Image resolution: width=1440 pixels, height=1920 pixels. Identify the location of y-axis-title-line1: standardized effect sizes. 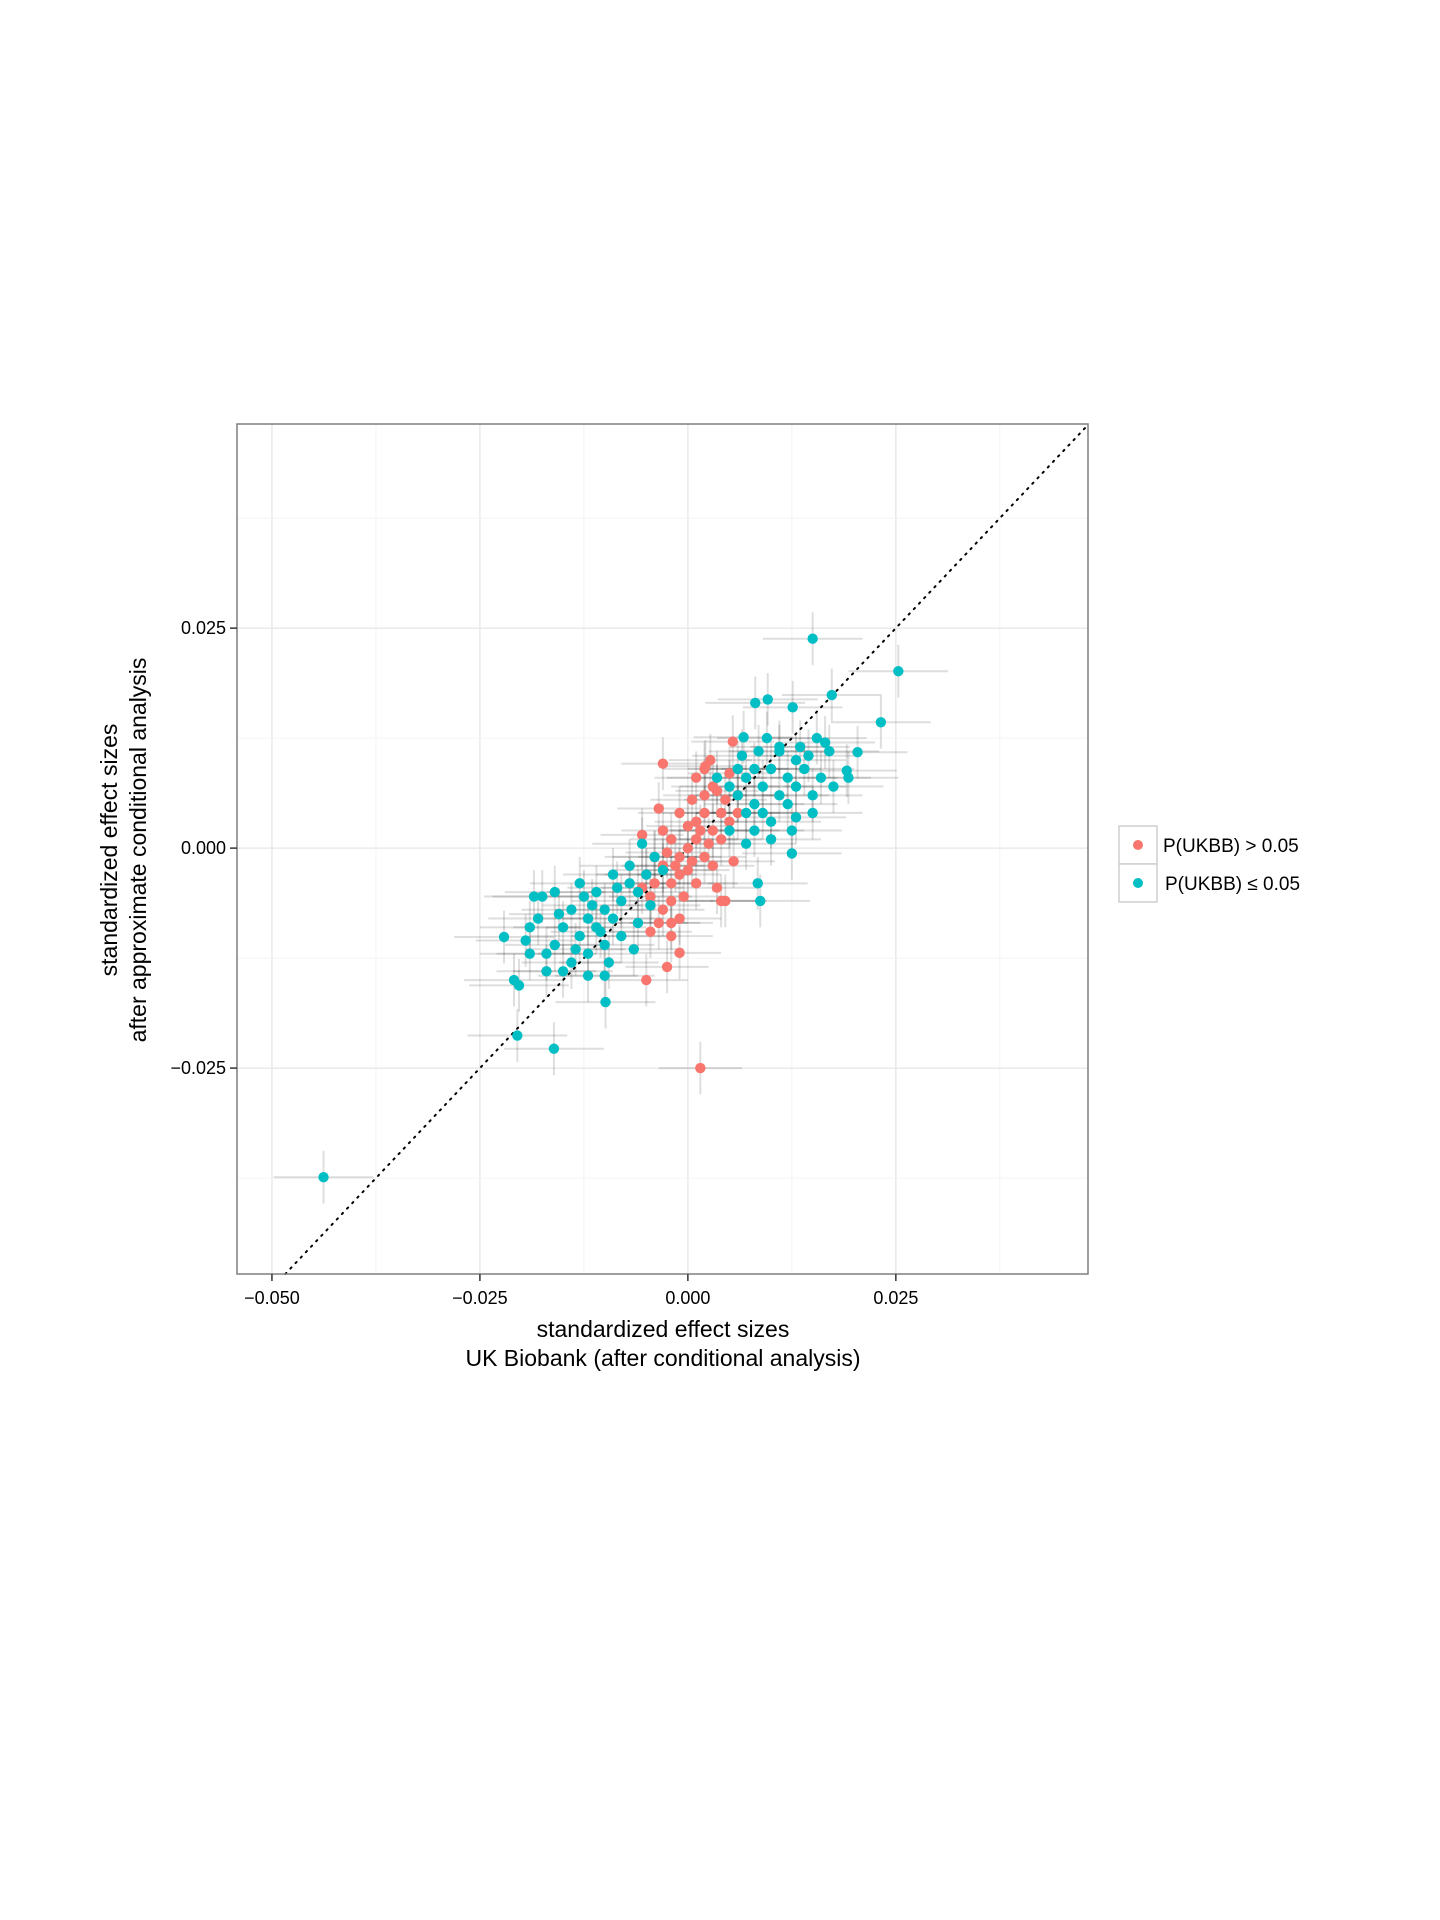
(109, 850).